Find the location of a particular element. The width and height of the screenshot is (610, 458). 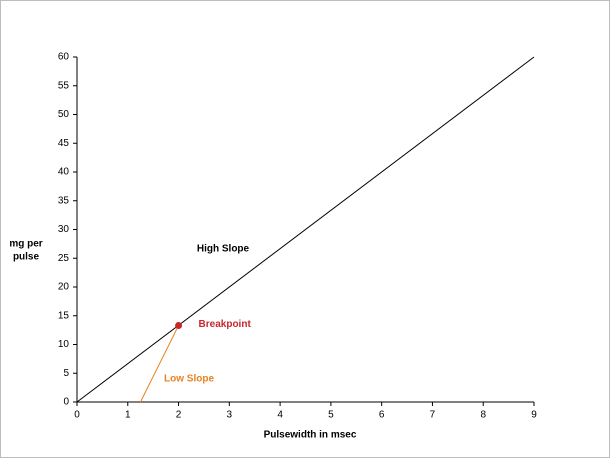

y-axis-label: pulse is located at coordinates (26, 257).